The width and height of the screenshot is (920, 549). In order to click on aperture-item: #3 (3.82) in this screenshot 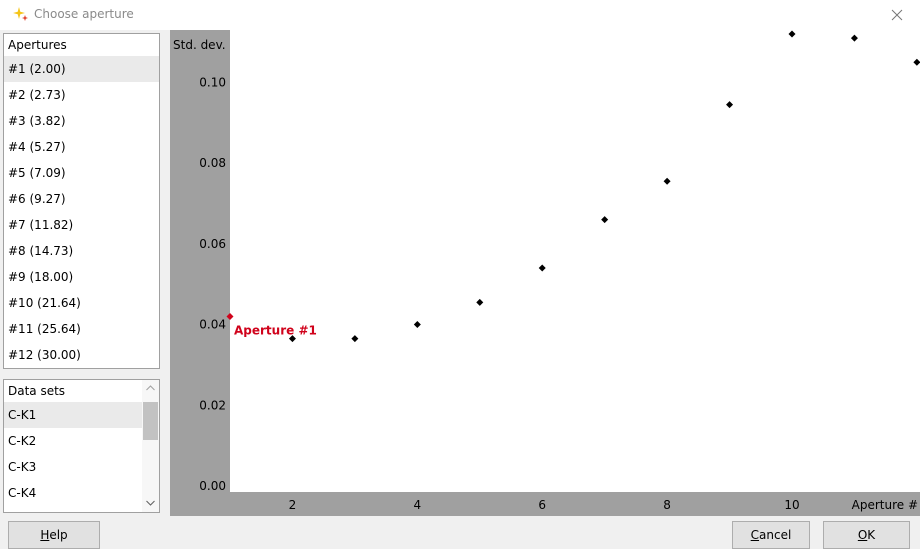, I will do `click(37, 121)`.